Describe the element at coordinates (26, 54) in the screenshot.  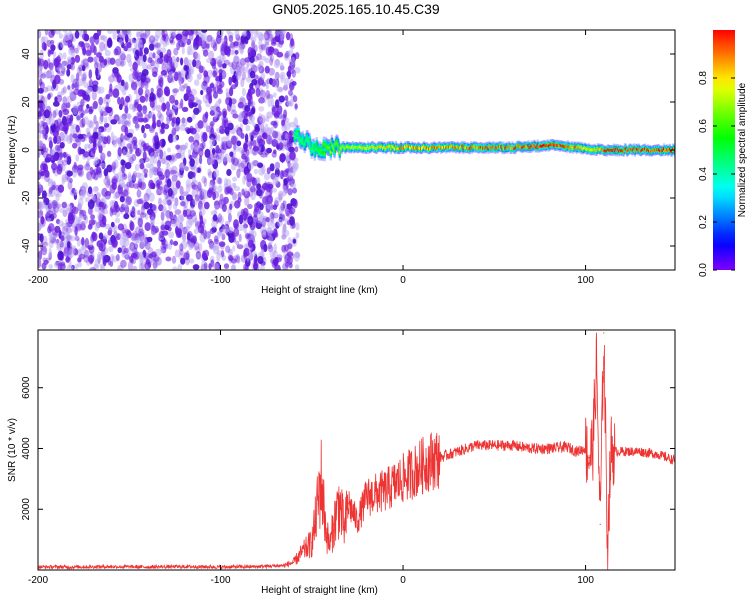
I see `y-tick-label: 40` at that location.